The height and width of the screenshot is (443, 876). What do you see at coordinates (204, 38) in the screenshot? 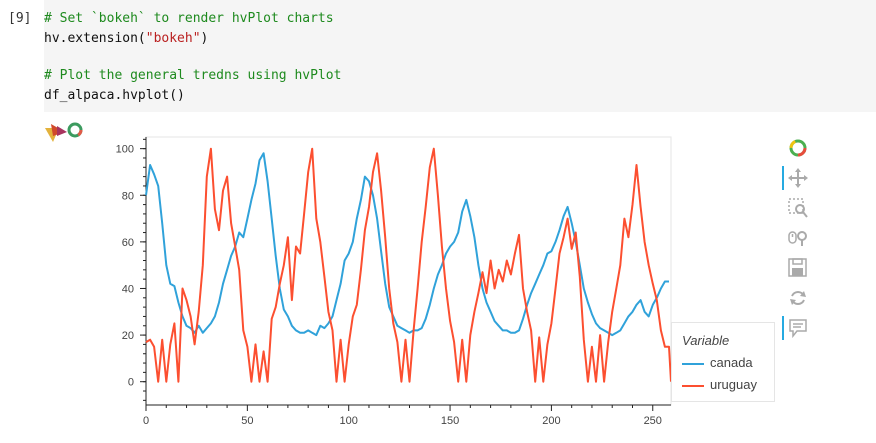
I see `code-call-suffix: )` at bounding box center [204, 38].